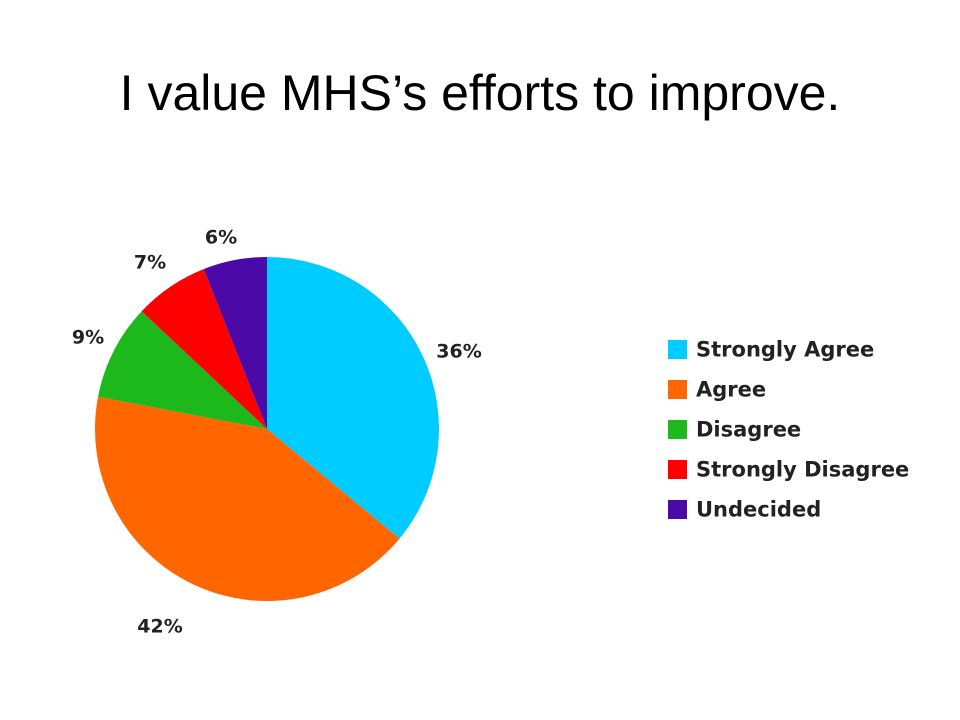 The image size is (960, 720). Describe the element at coordinates (731, 390) in the screenshot. I see `legend-label-agree: Agree` at that location.